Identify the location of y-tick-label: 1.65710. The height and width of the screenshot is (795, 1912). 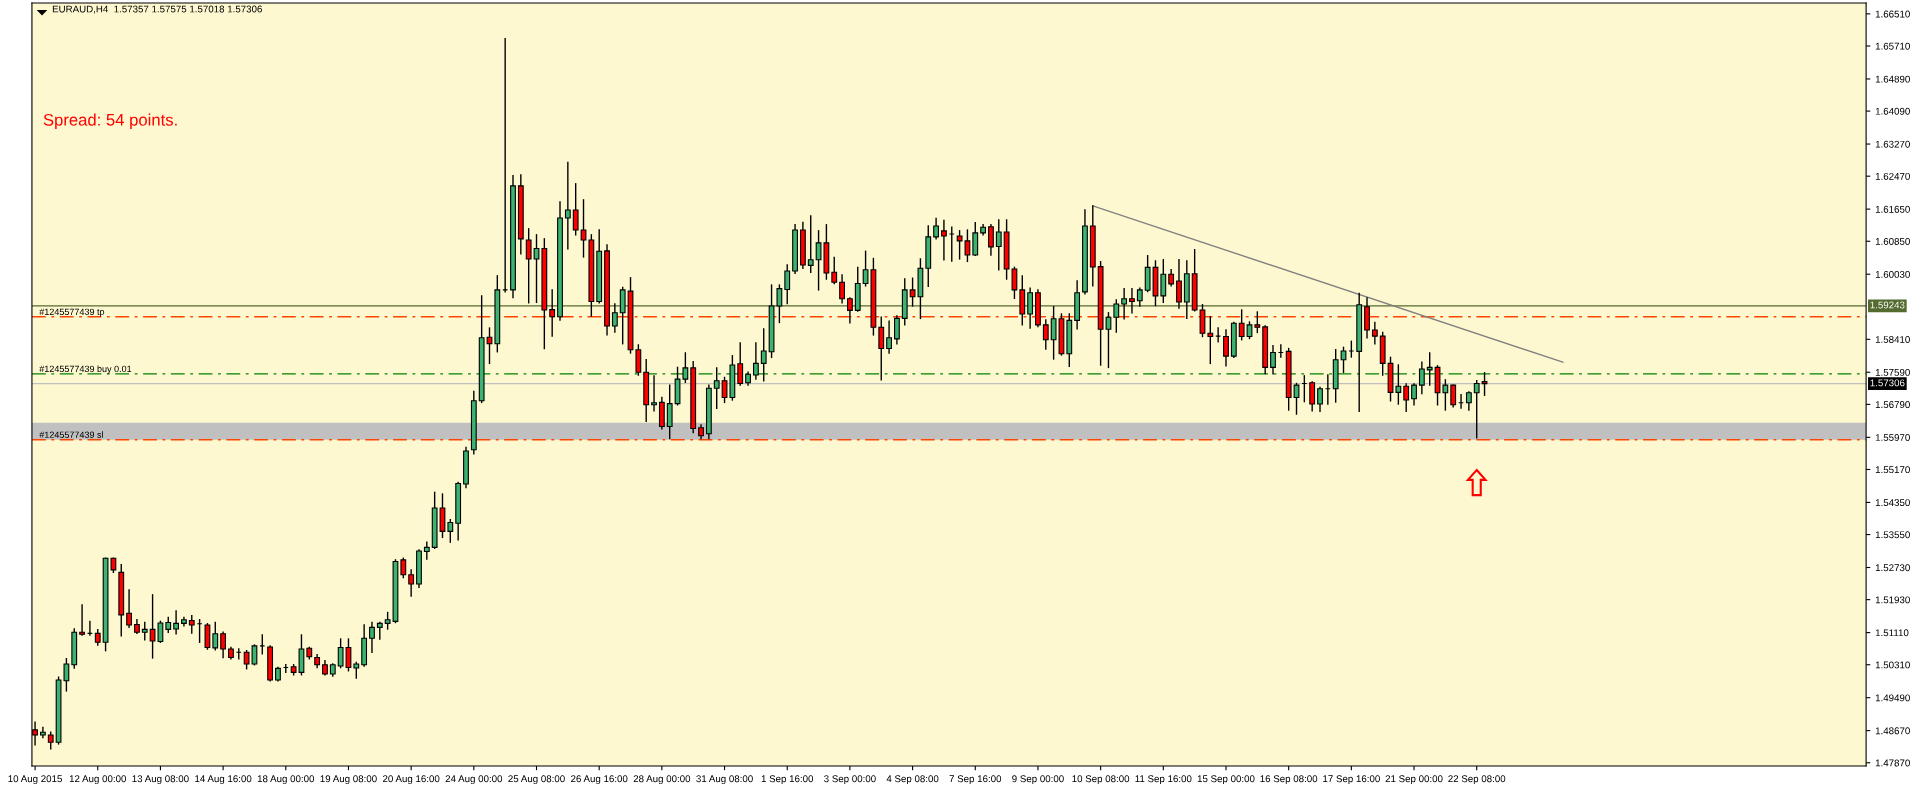
(1892, 46).